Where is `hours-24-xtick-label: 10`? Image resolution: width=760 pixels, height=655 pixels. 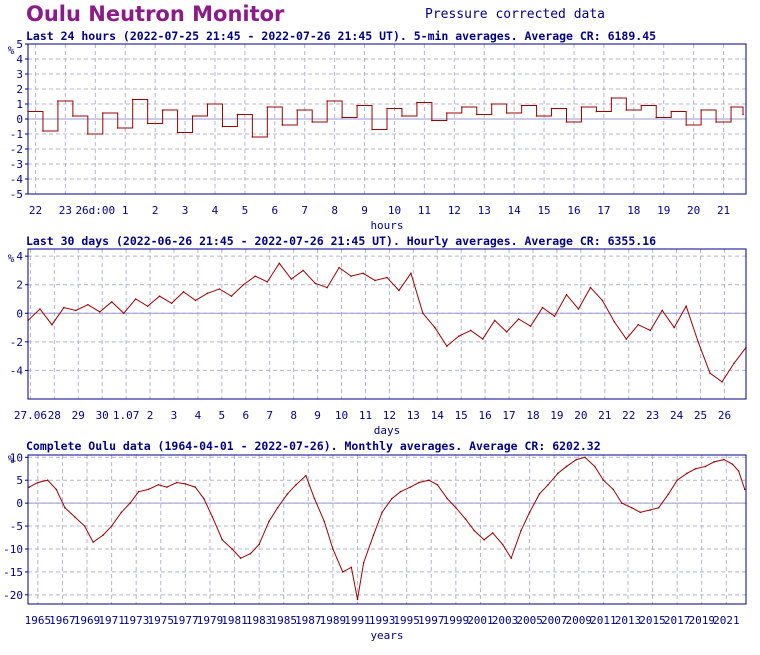 hours-24-xtick-label: 10 is located at coordinates (394, 210).